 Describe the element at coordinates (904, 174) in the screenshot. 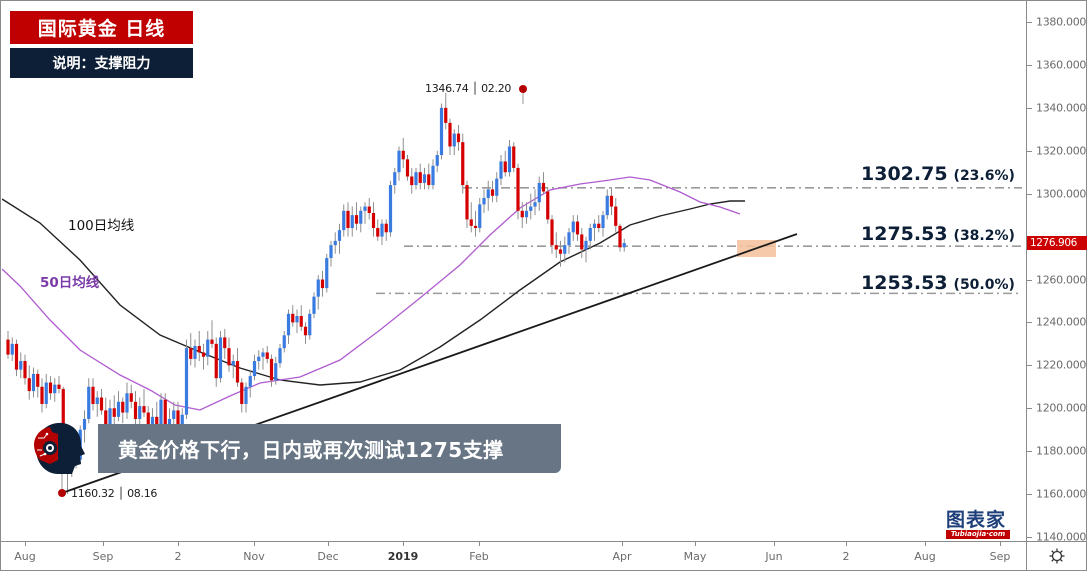

I see `fib-price: 1302.75` at that location.